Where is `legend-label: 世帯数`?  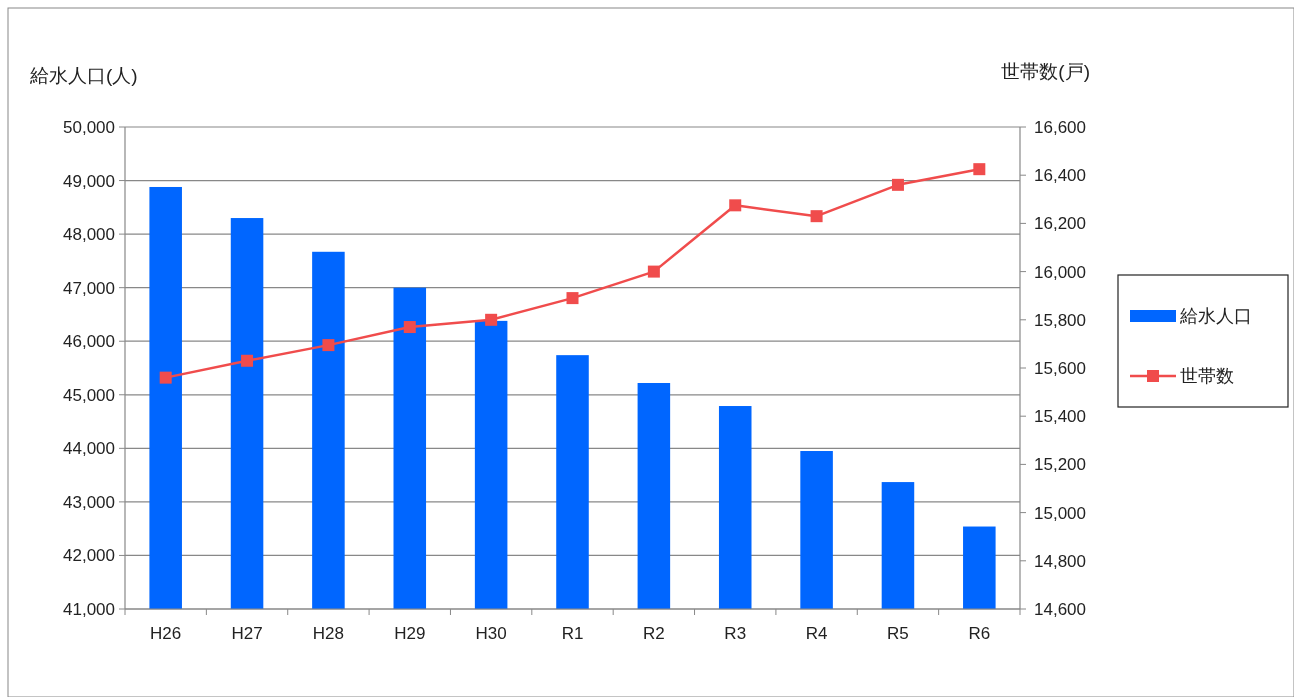
legend-label: 世帯数 is located at coordinates (1207, 376).